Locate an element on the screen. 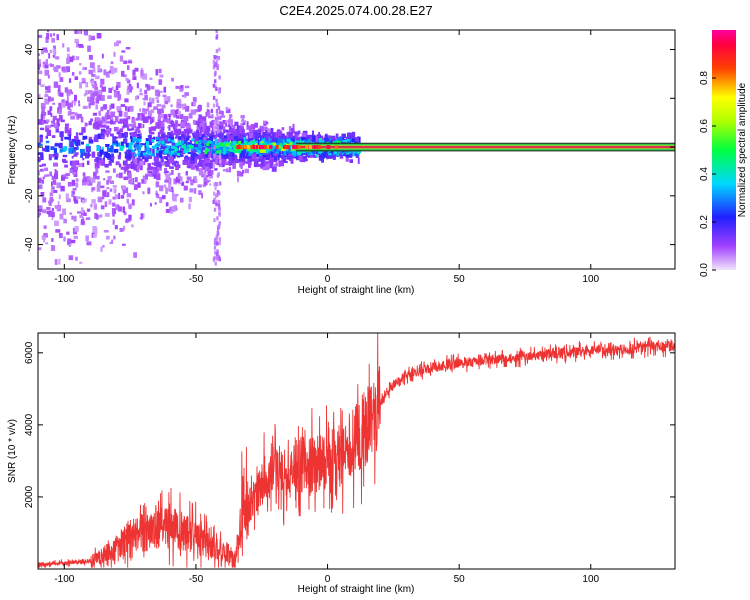 This screenshot has height=600, width=750. signal-band-center is located at coordinates (485, 147).